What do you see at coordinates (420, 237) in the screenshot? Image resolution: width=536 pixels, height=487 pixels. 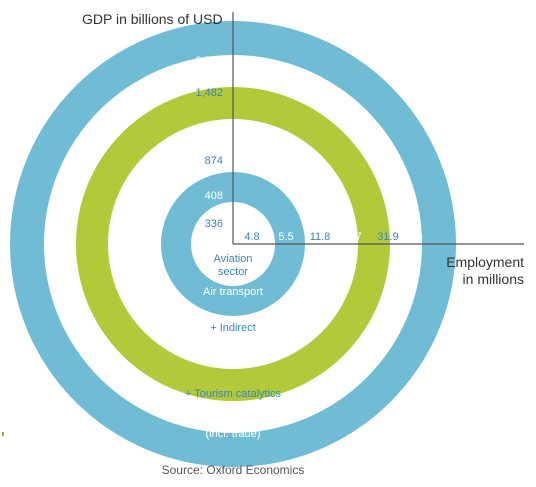 I see `employment-label-0: +` at bounding box center [420, 237].